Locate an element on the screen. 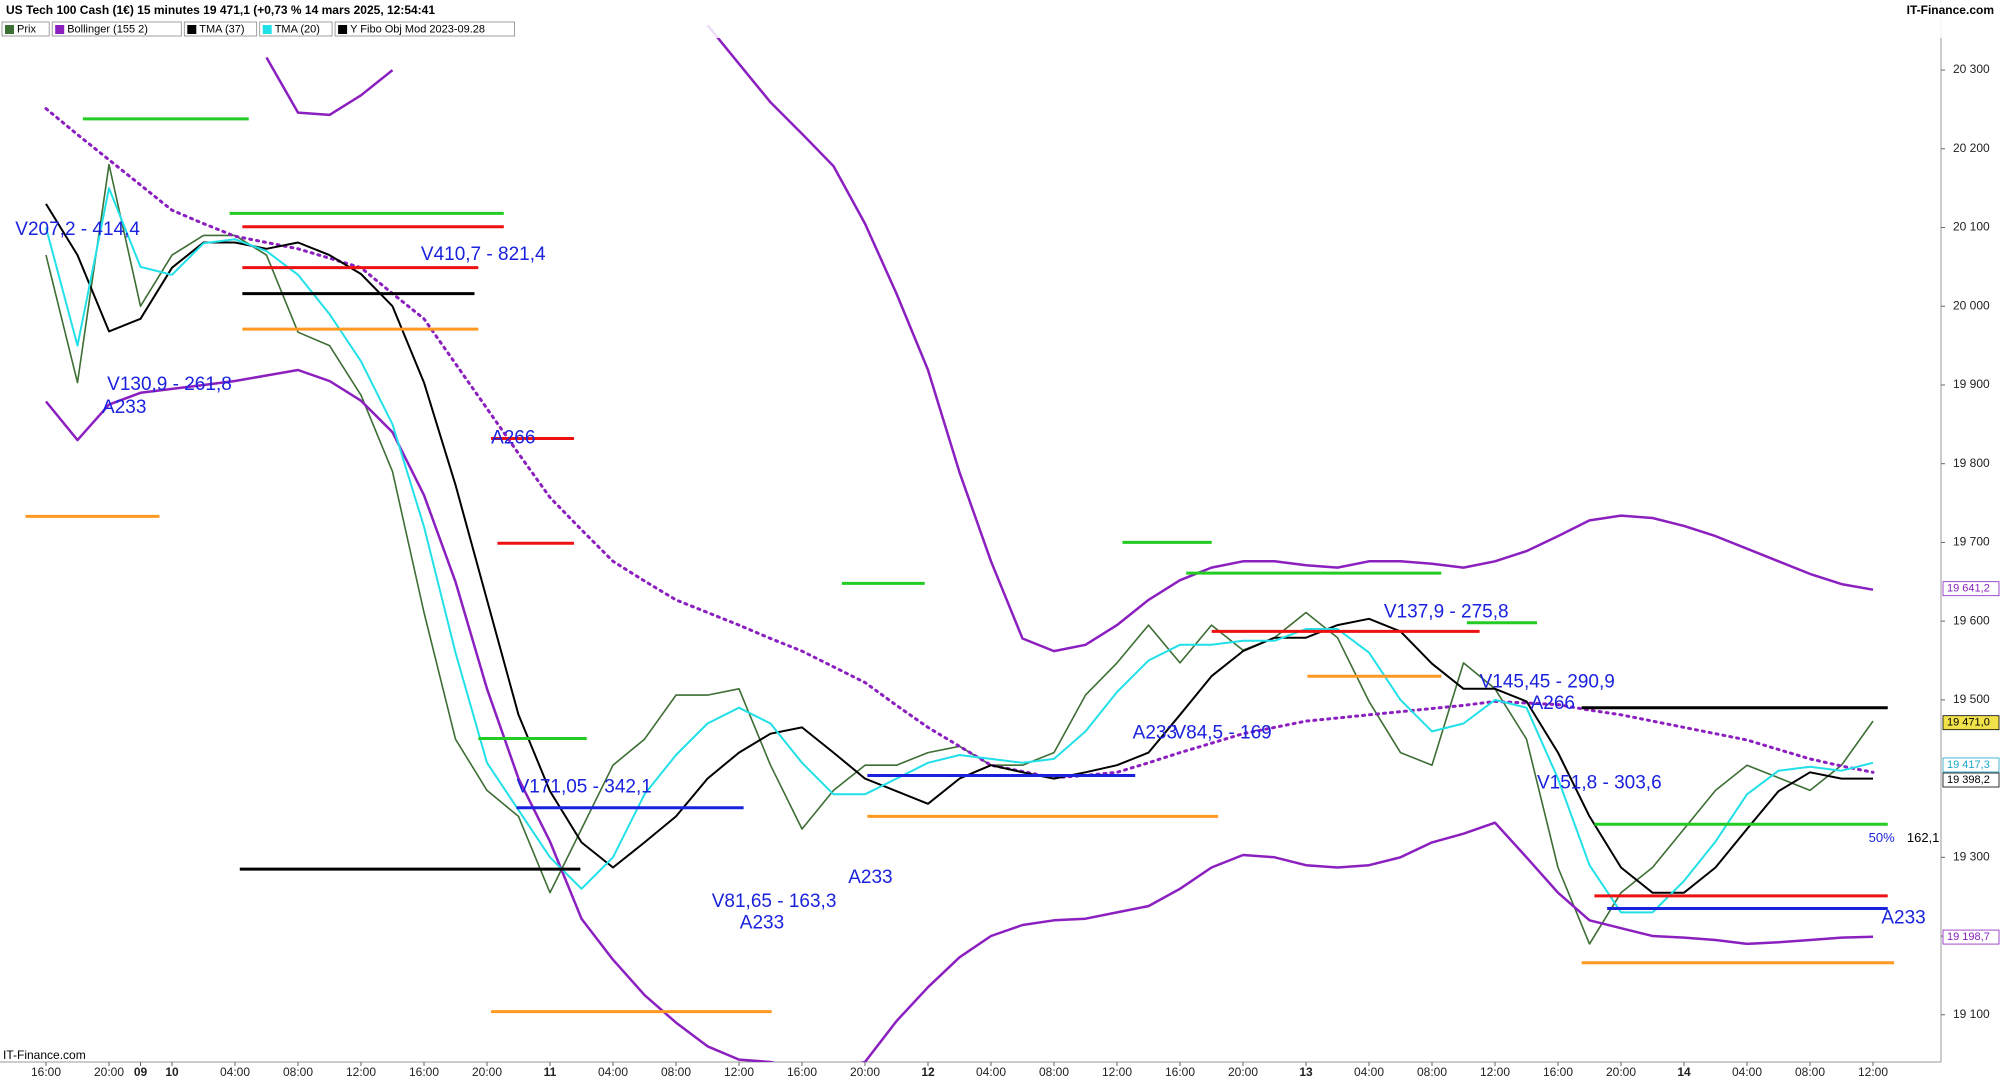 The image size is (2000, 1080). y-tick-label: 19 600 is located at coordinates (1971, 620).